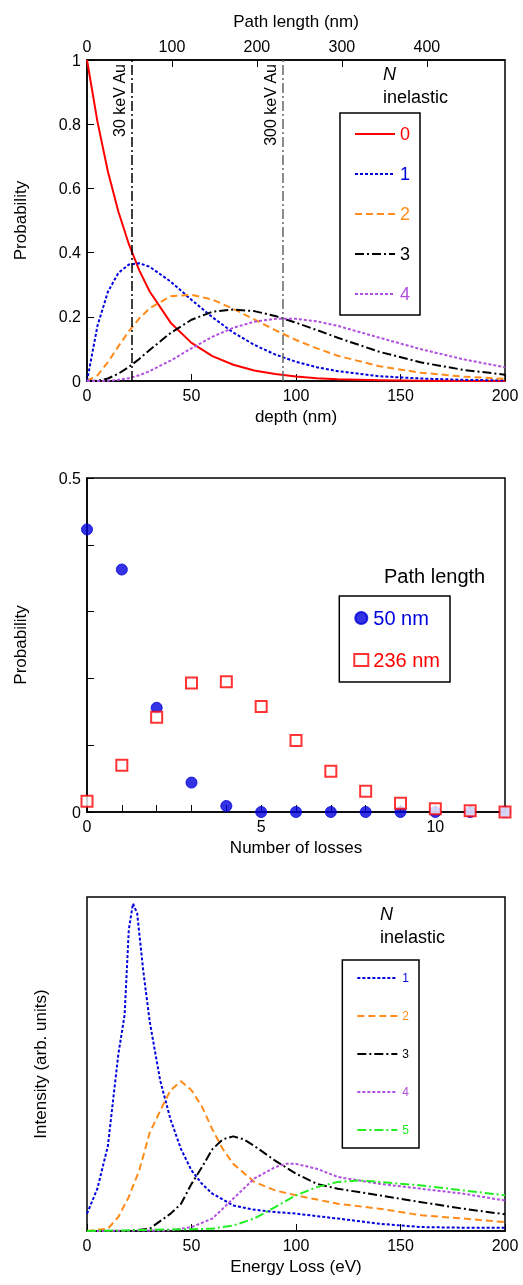  What do you see at coordinates (296, 416) in the screenshot?
I see `x-axis-title: depth (nm)` at bounding box center [296, 416].